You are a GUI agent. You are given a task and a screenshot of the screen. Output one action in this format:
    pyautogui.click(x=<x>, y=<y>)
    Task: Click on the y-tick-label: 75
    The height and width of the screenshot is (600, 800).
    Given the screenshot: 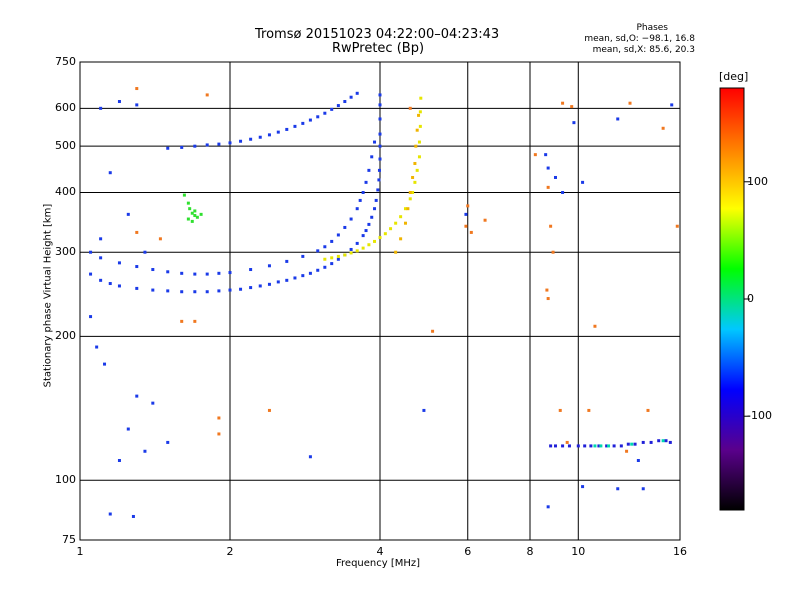 What is the action you would take?
    pyautogui.click(x=69, y=539)
    